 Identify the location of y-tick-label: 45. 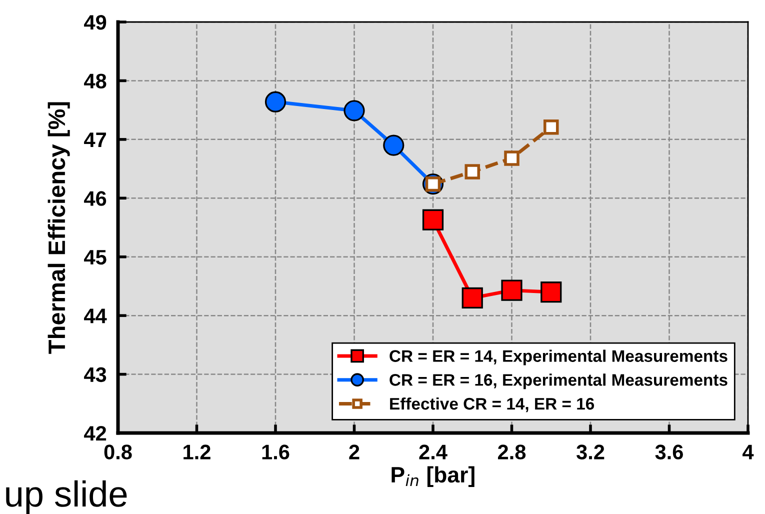
(95, 257).